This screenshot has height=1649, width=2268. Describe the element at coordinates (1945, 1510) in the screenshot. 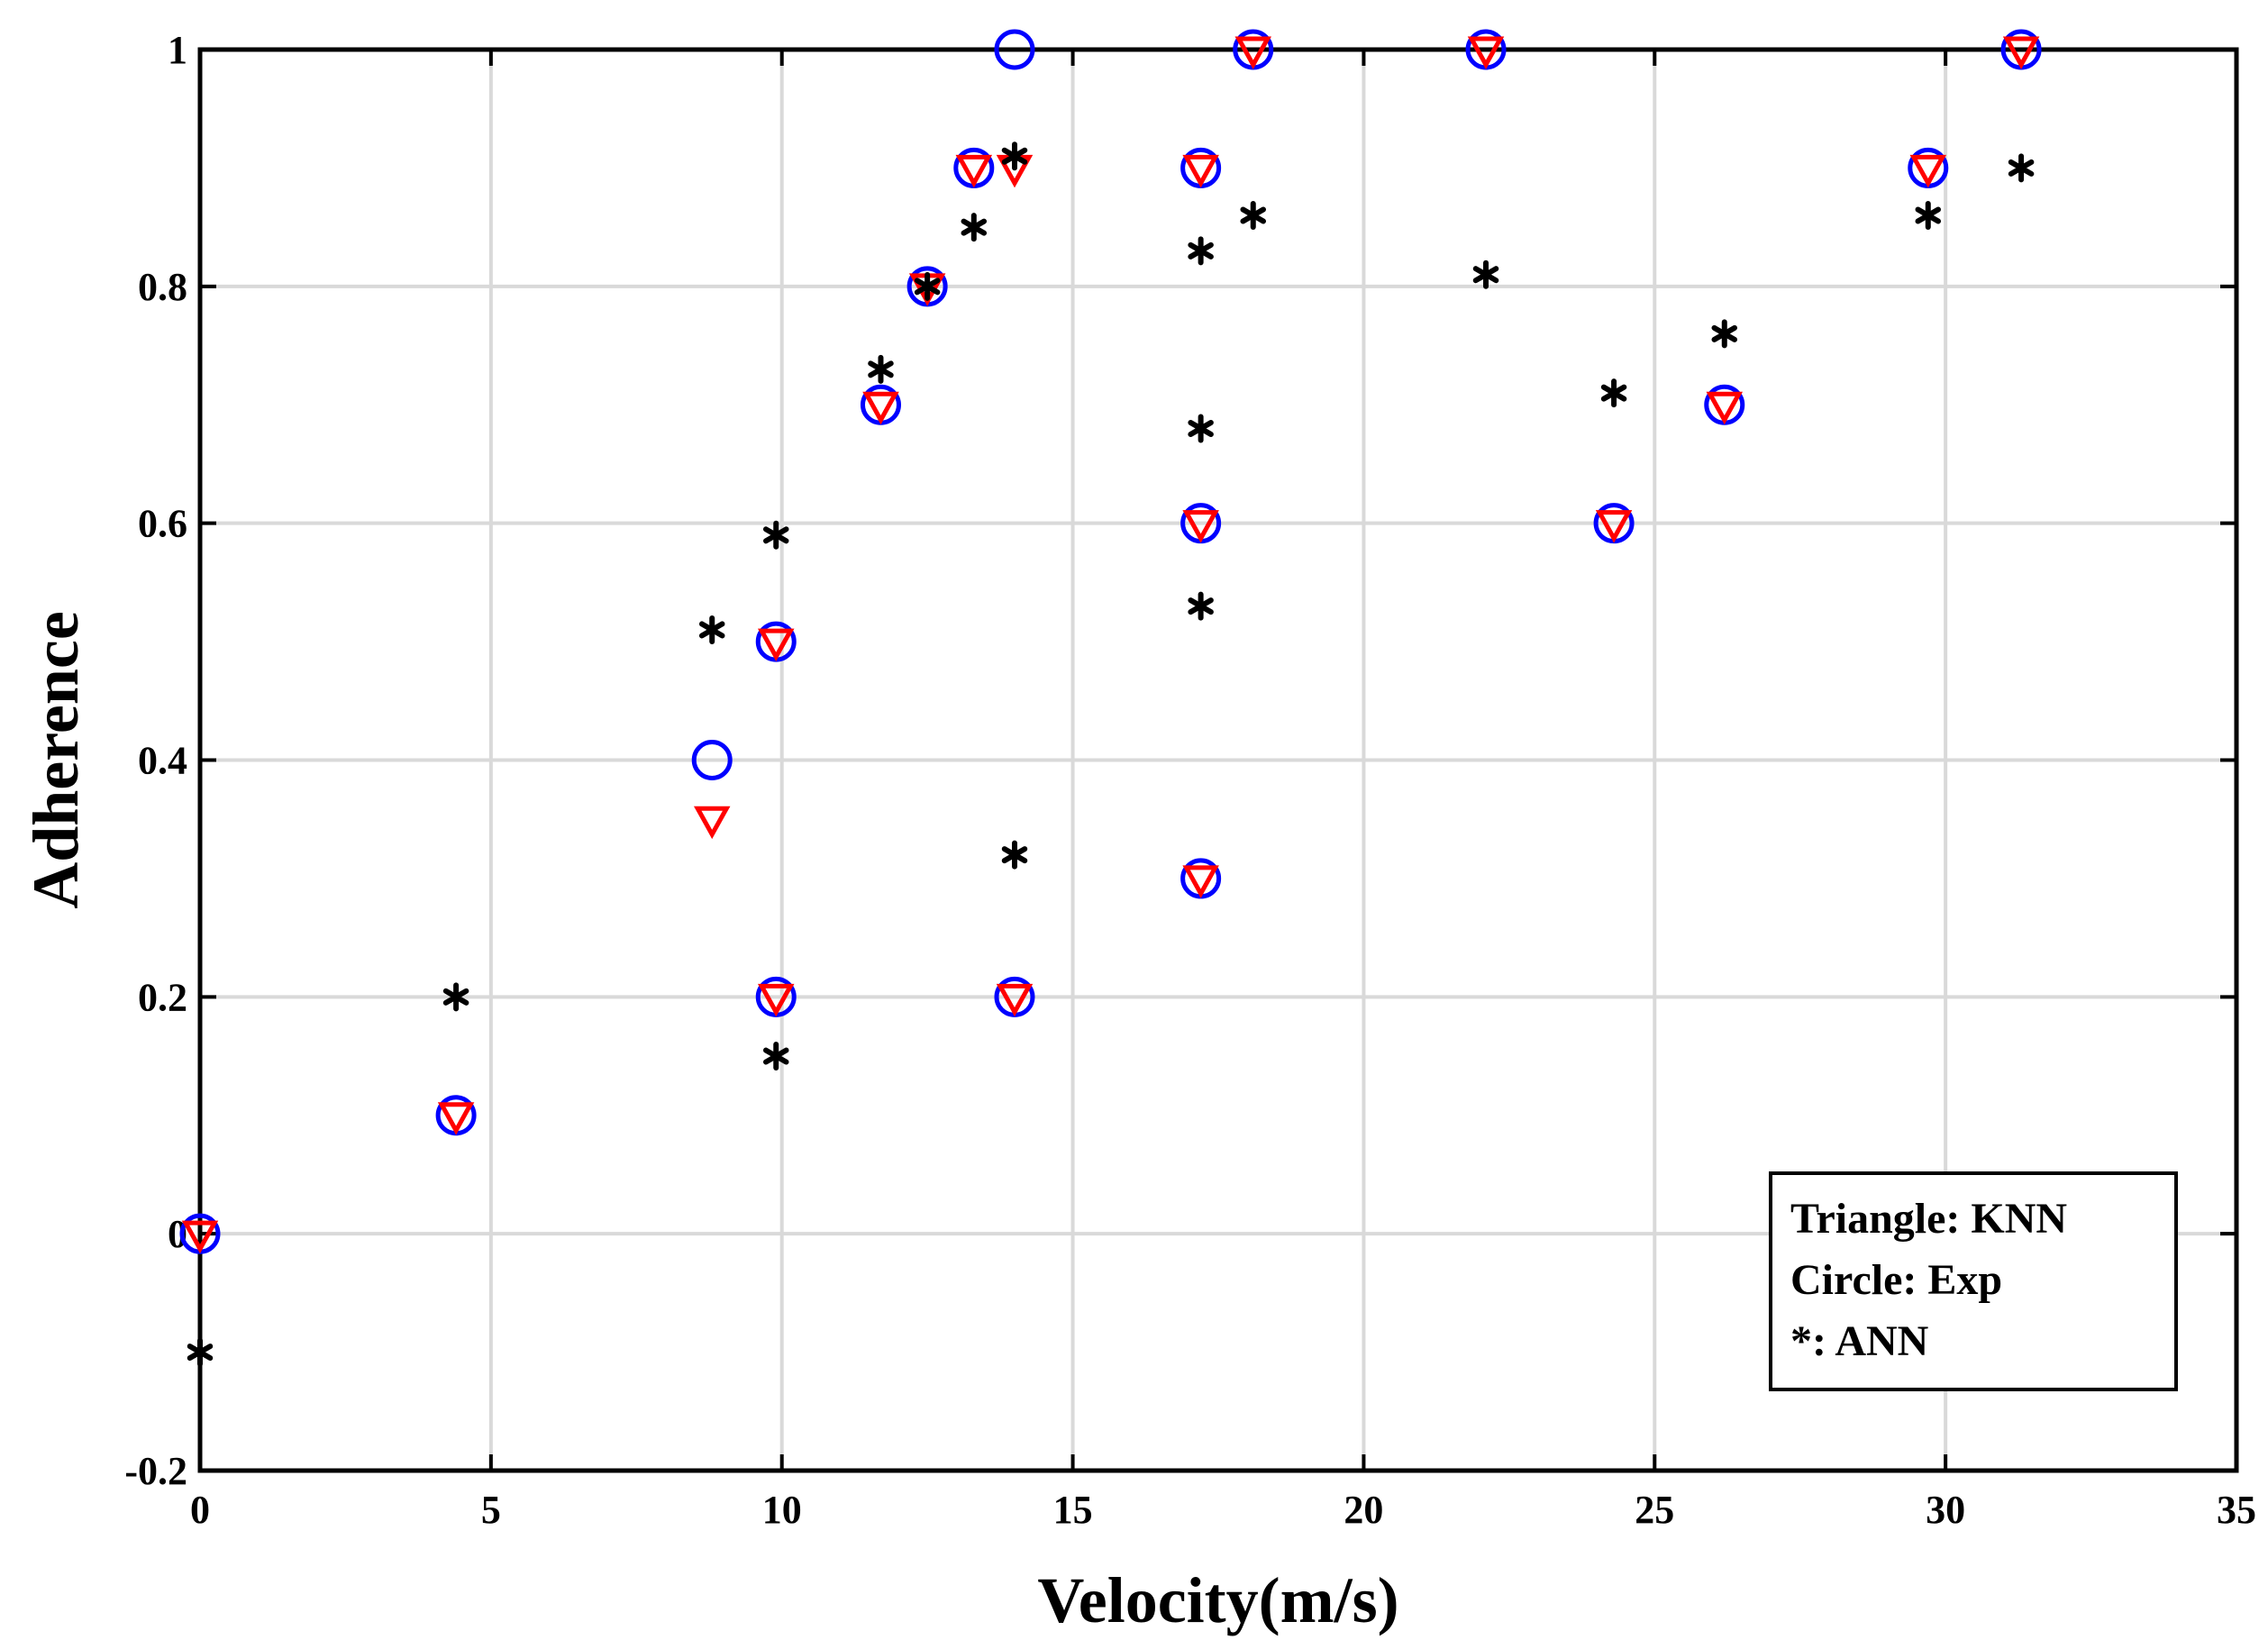

I see `x-tick-label: 30` at that location.